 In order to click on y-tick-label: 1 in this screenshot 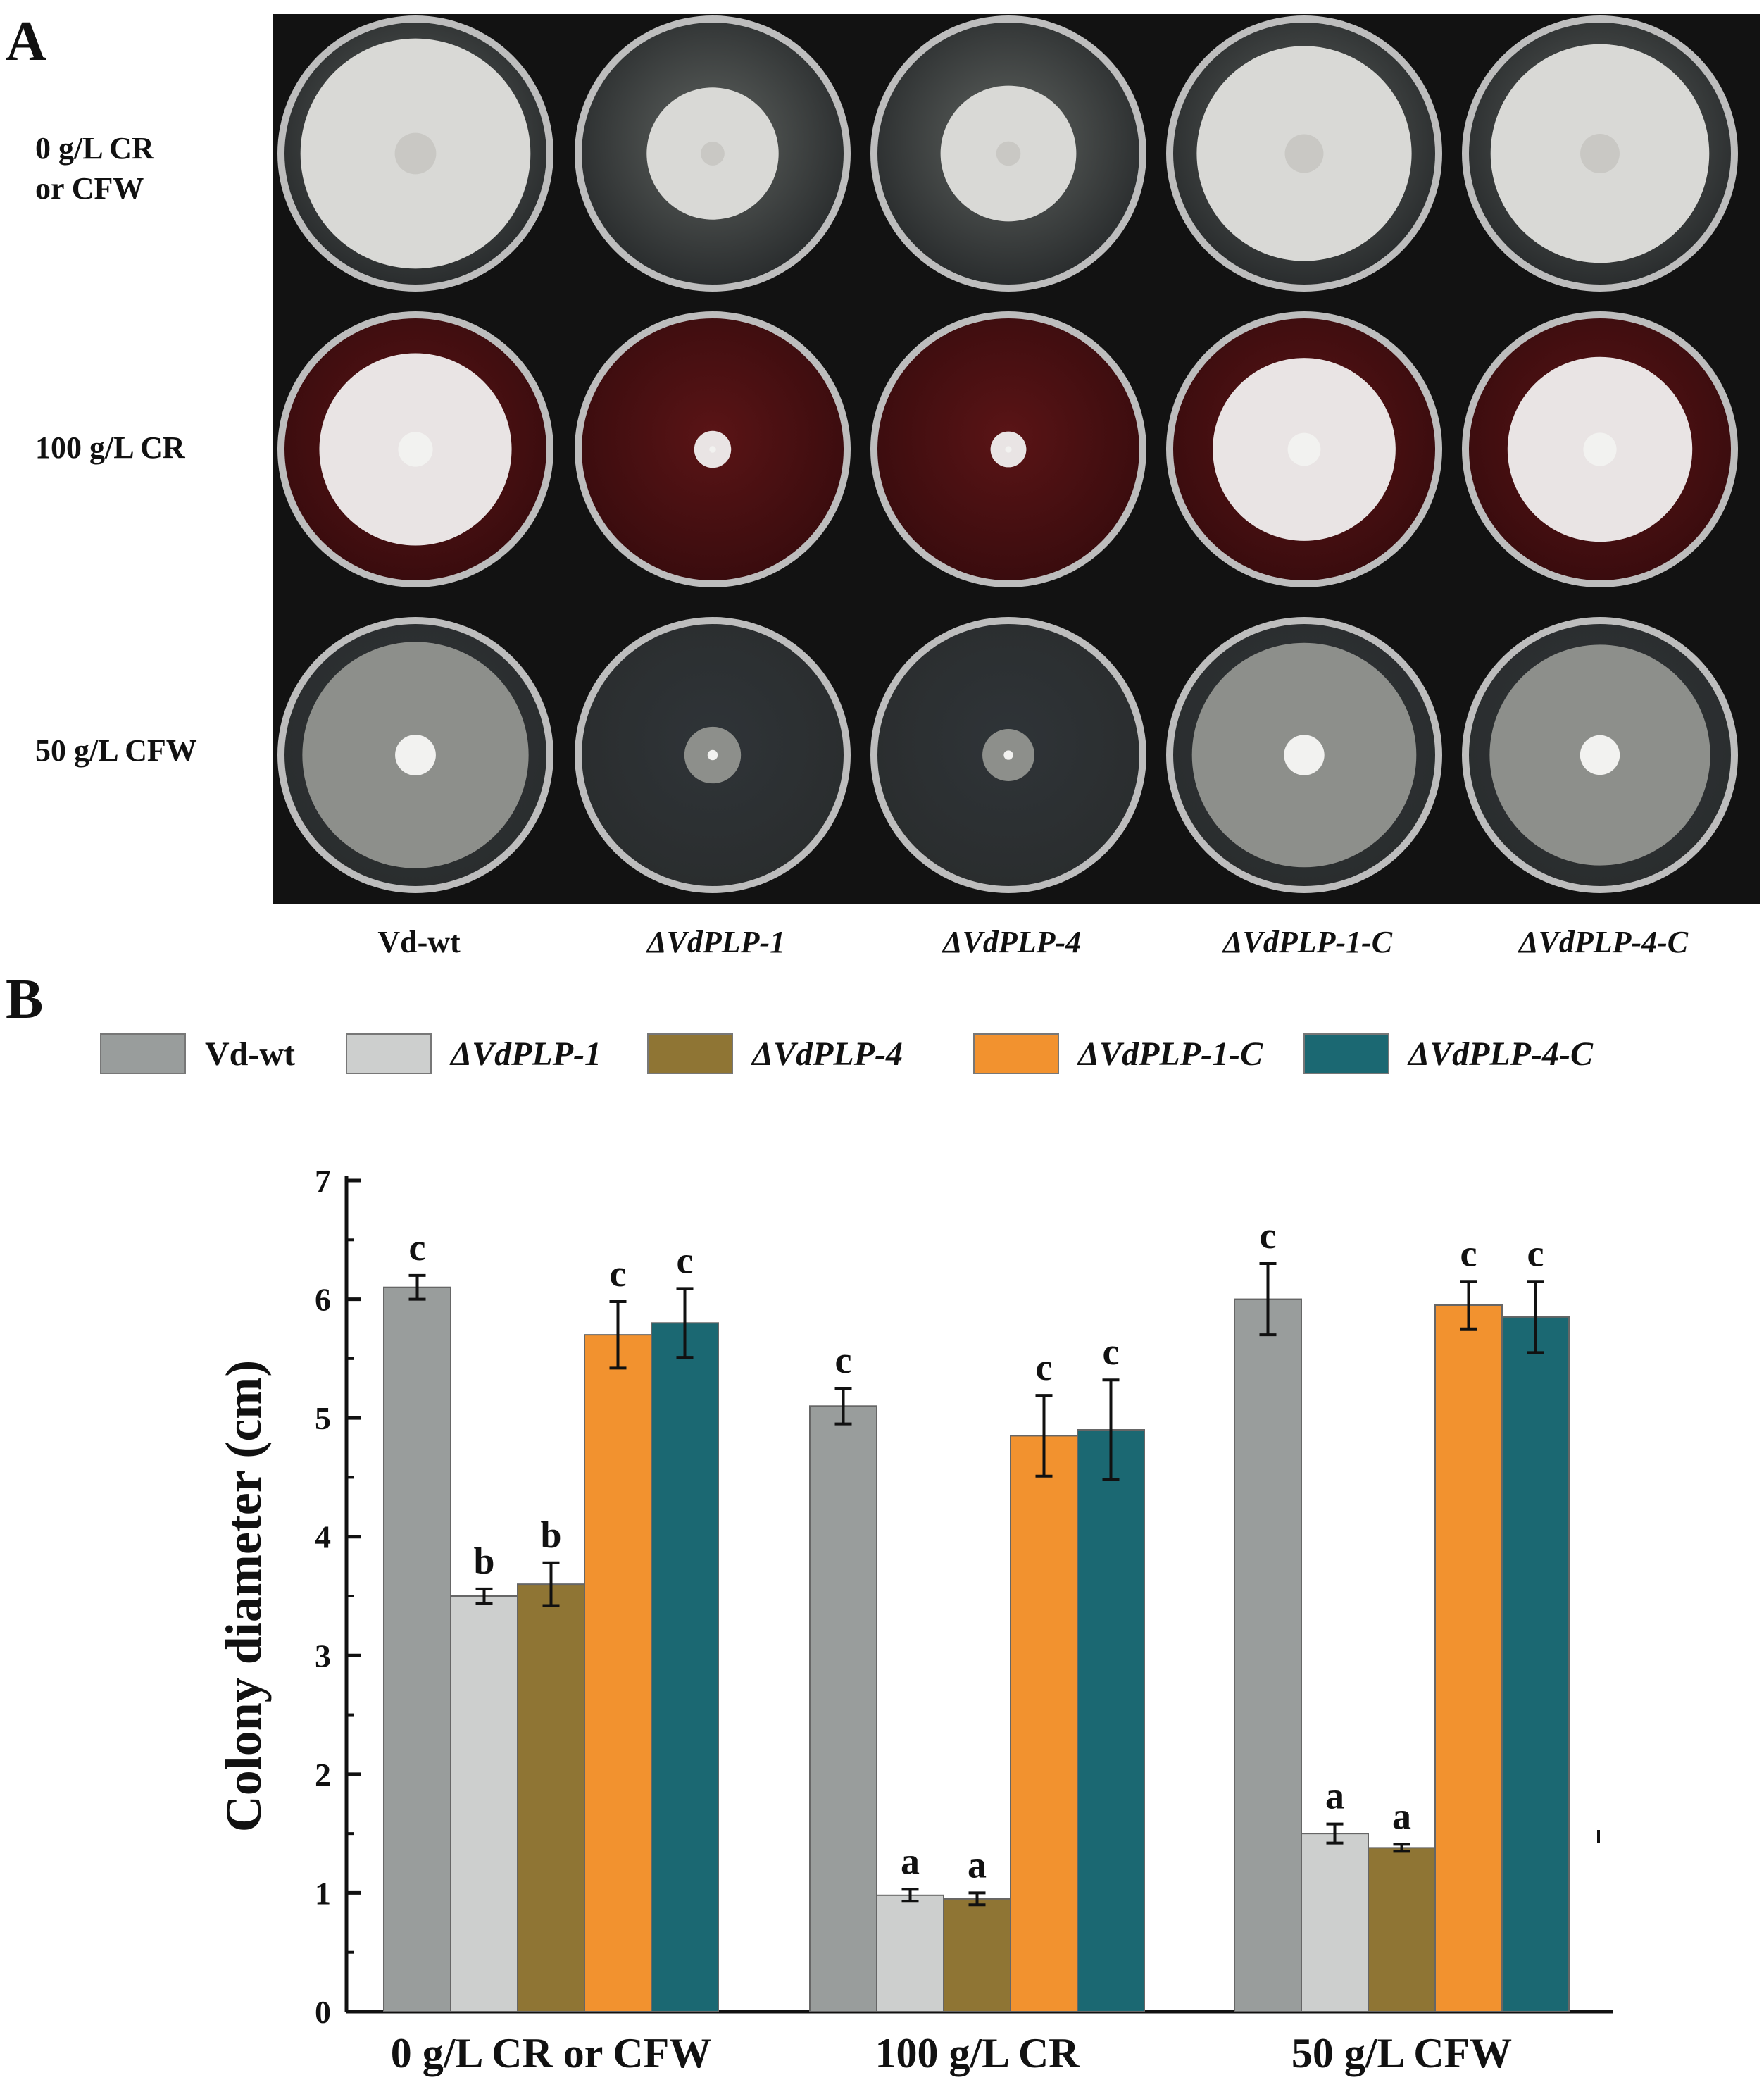, I will do `click(323, 1893)`.